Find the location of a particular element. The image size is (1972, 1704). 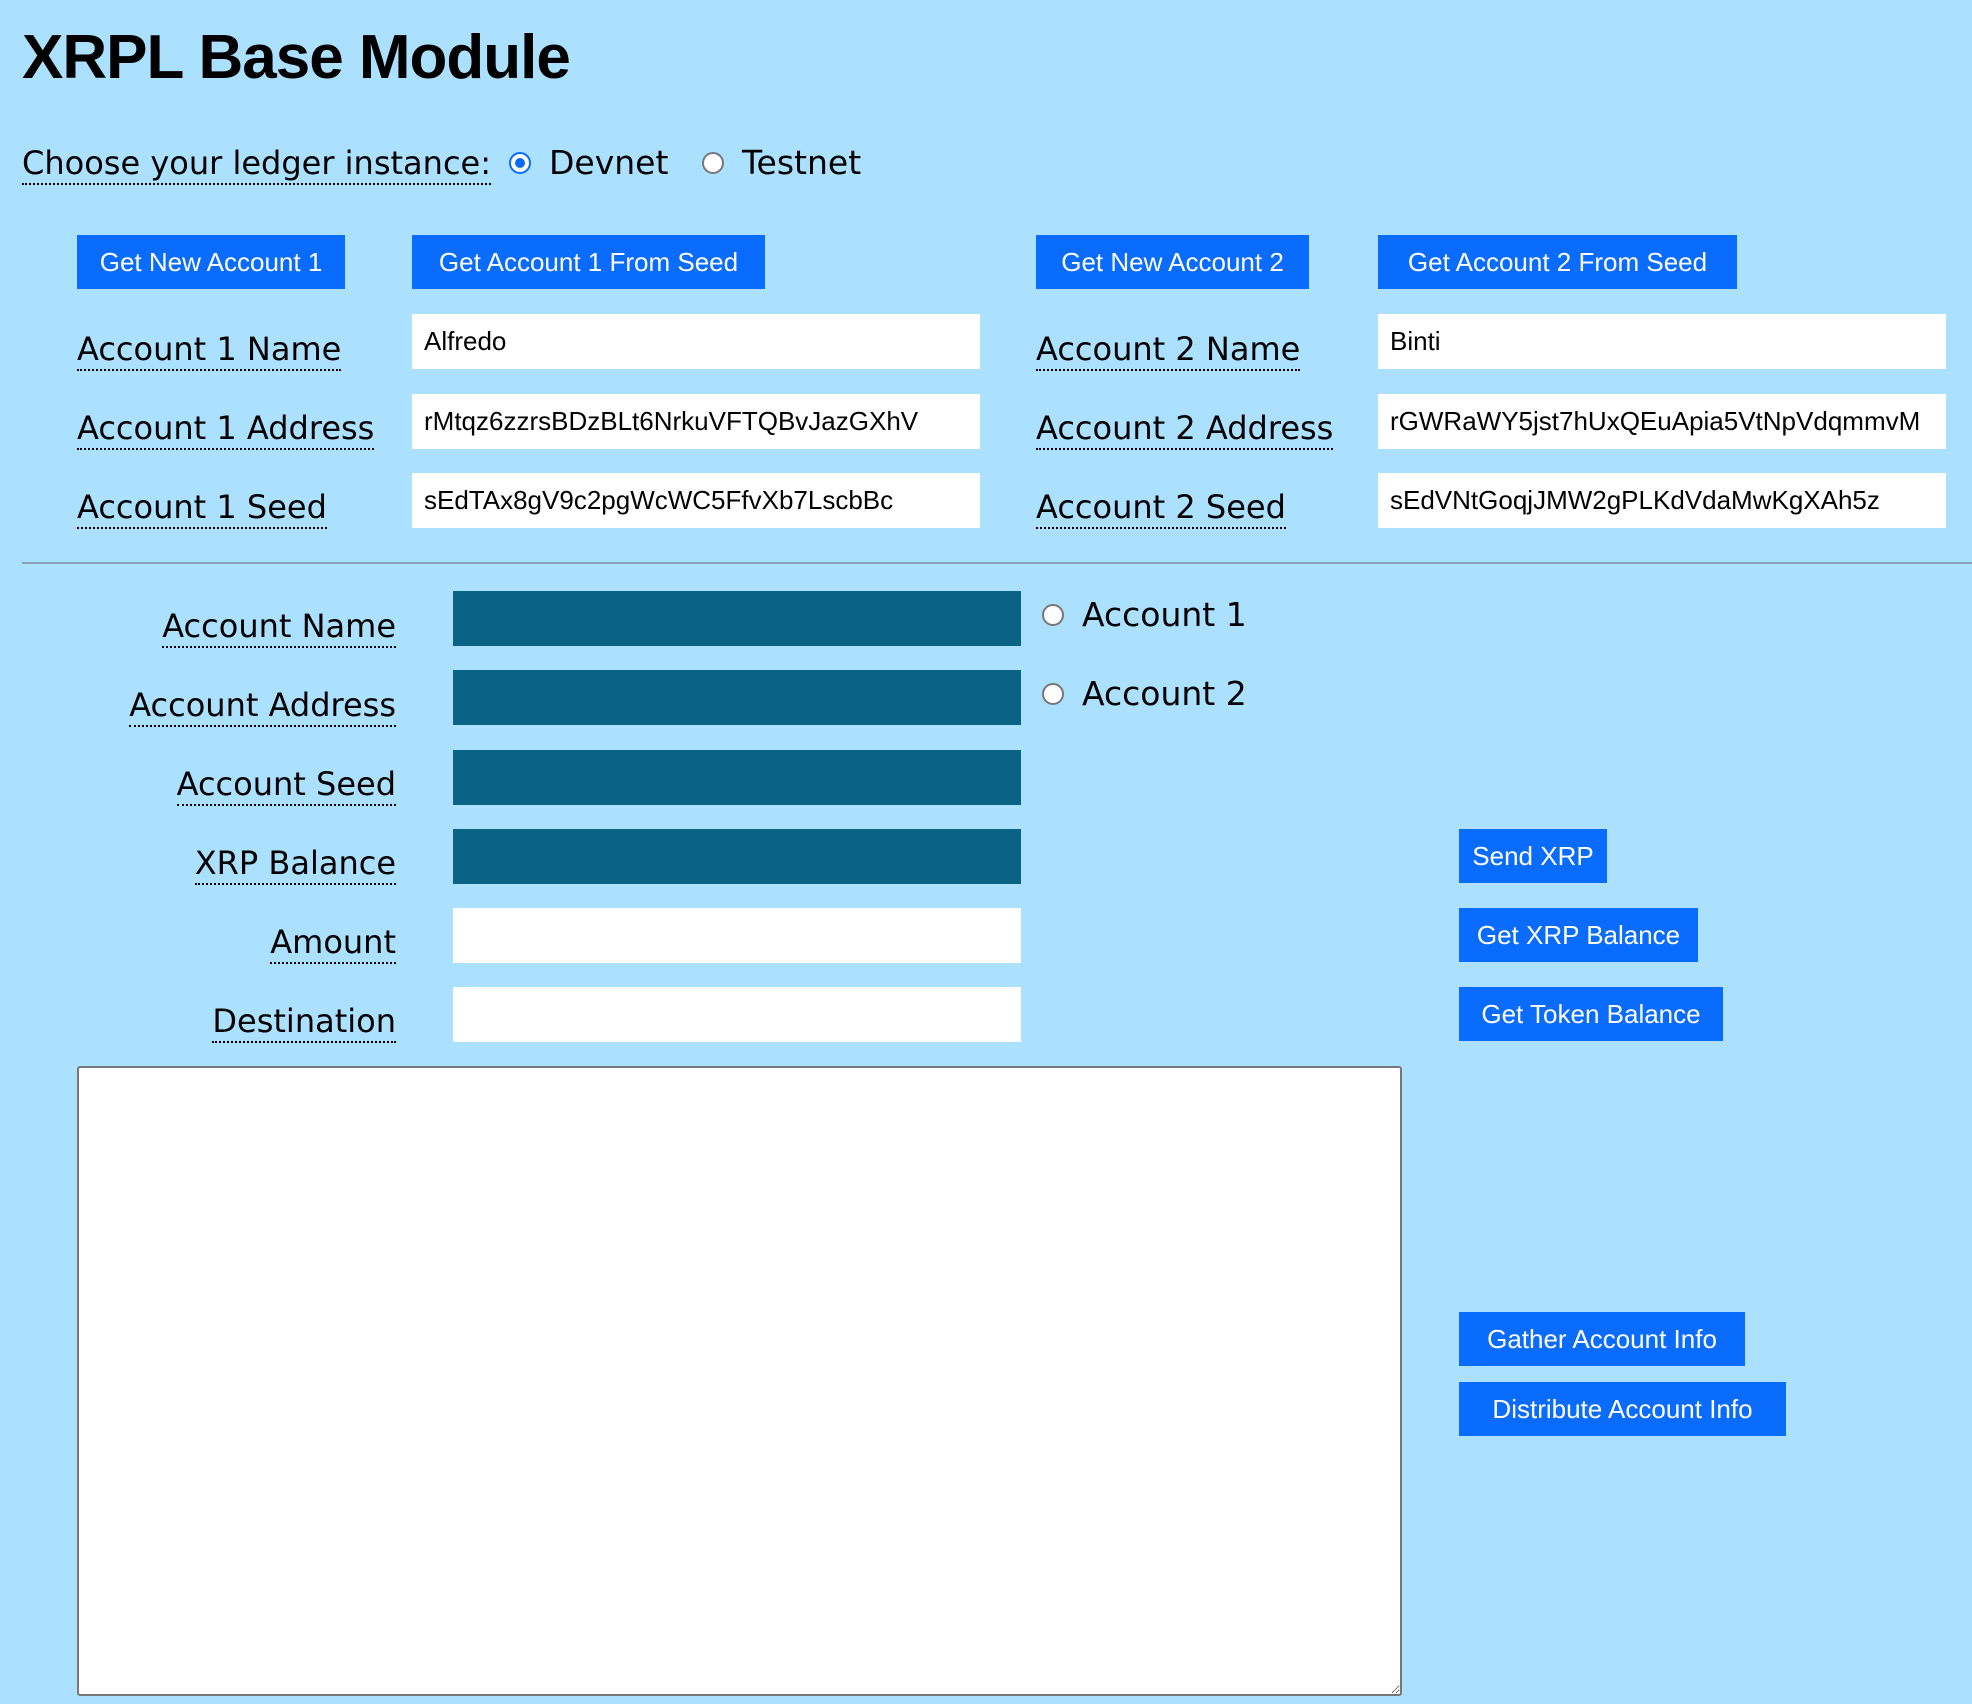

account-2-name-label: Account 2 Name is located at coordinates (1168, 350).